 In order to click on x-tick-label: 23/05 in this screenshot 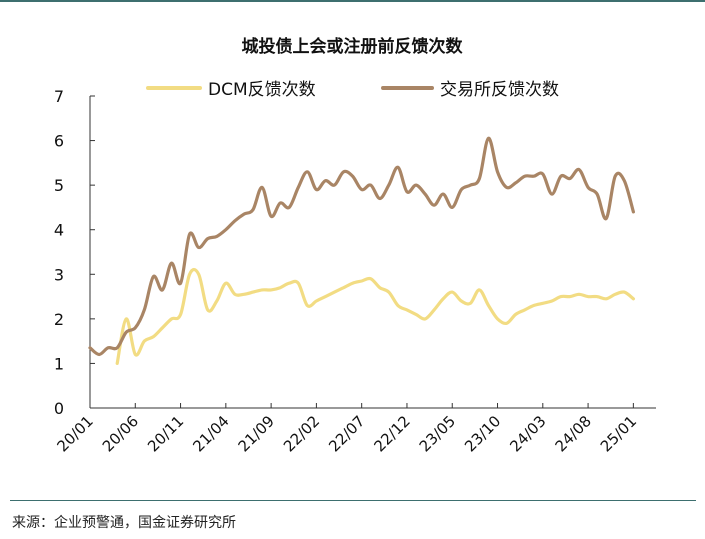, I will do `click(437, 433)`.